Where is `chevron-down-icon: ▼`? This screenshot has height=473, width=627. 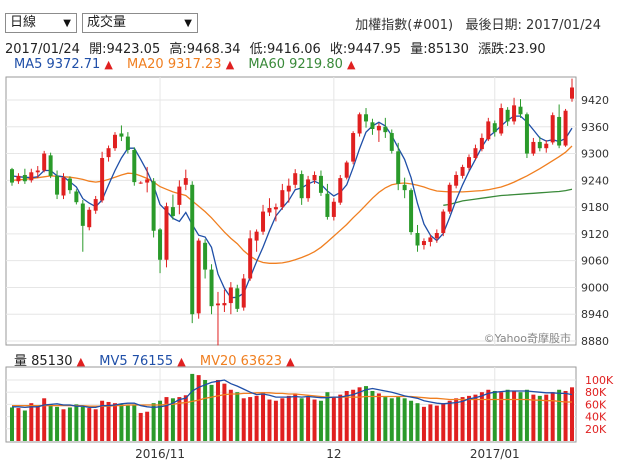
chevron-down-icon: ▼ is located at coordinates (67, 23).